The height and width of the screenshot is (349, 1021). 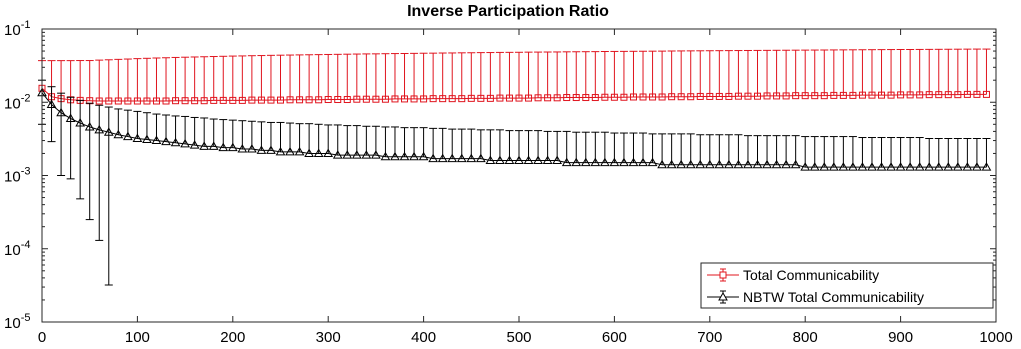 What do you see at coordinates (518, 337) in the screenshot?
I see `x-tick-label: 500` at bounding box center [518, 337].